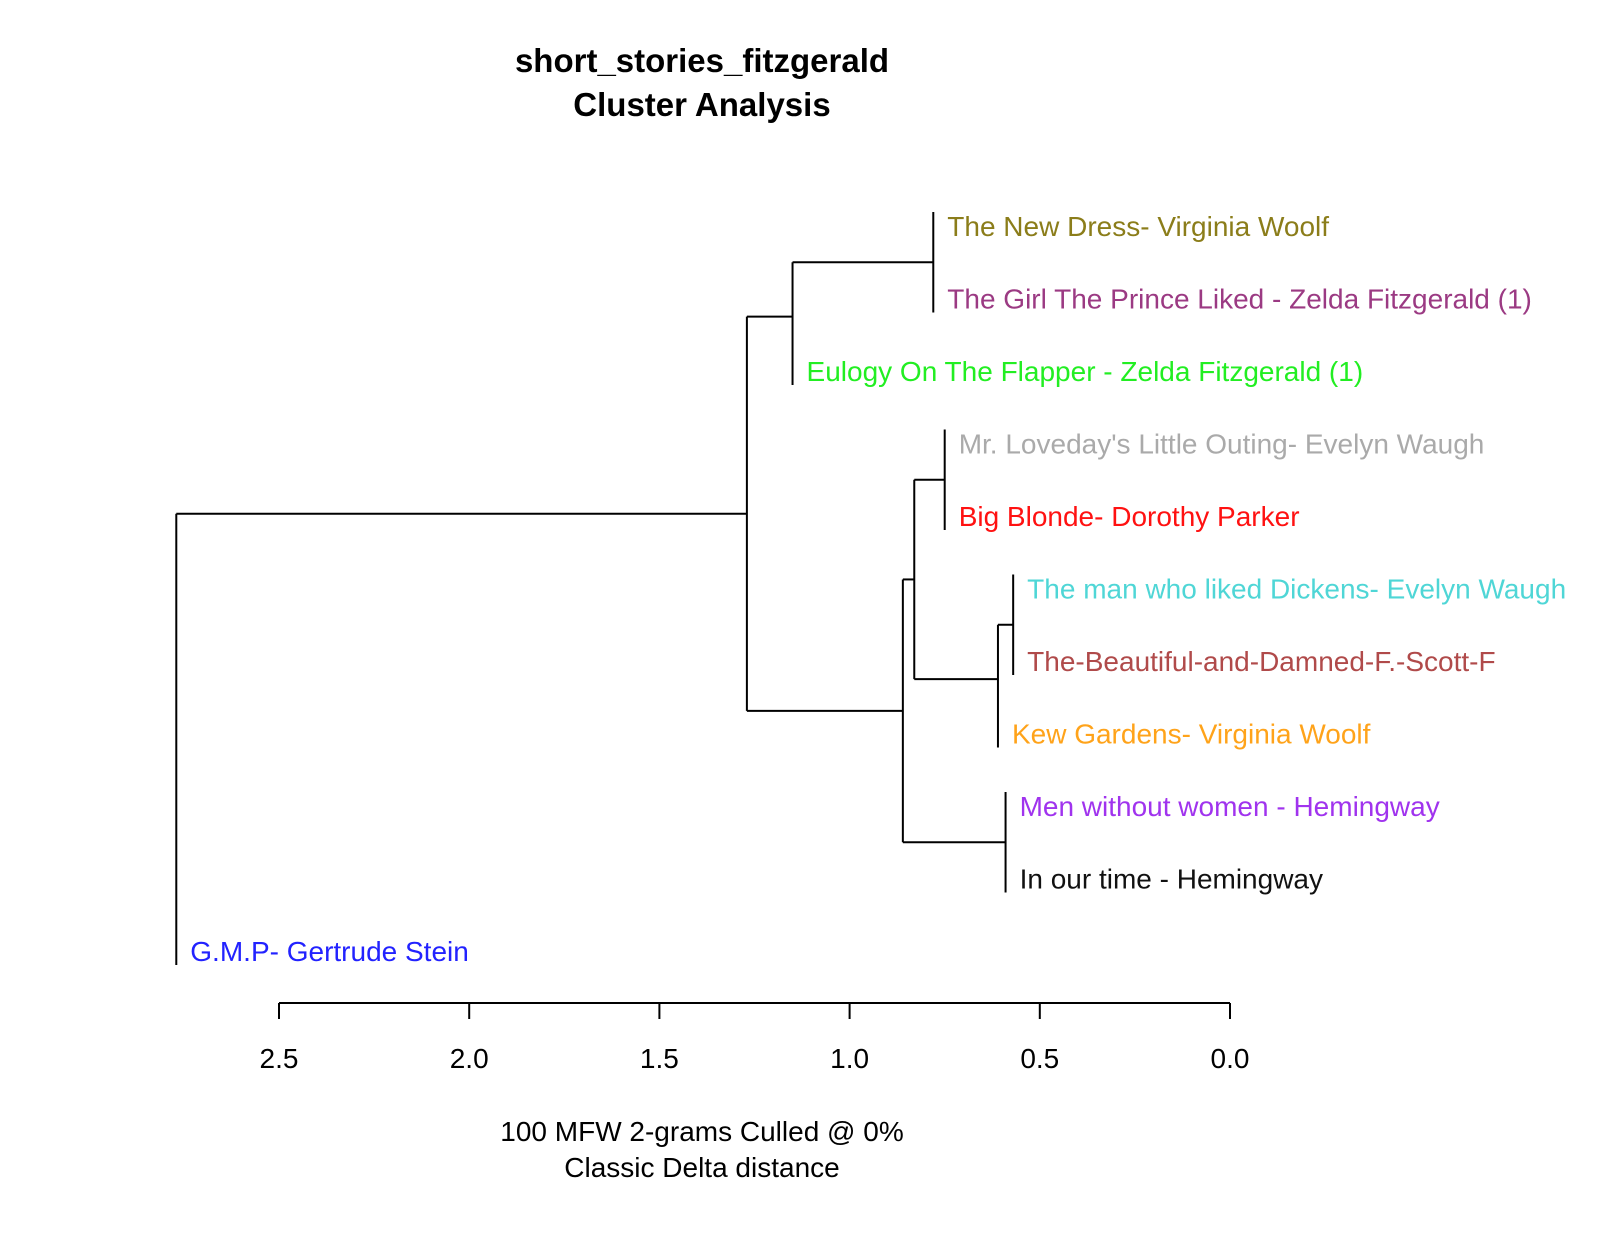 Image resolution: width=1604 pixels, height=1241 pixels. Describe the element at coordinates (849, 1058) in the screenshot. I see `x-tick-label-3: 1.0` at that location.